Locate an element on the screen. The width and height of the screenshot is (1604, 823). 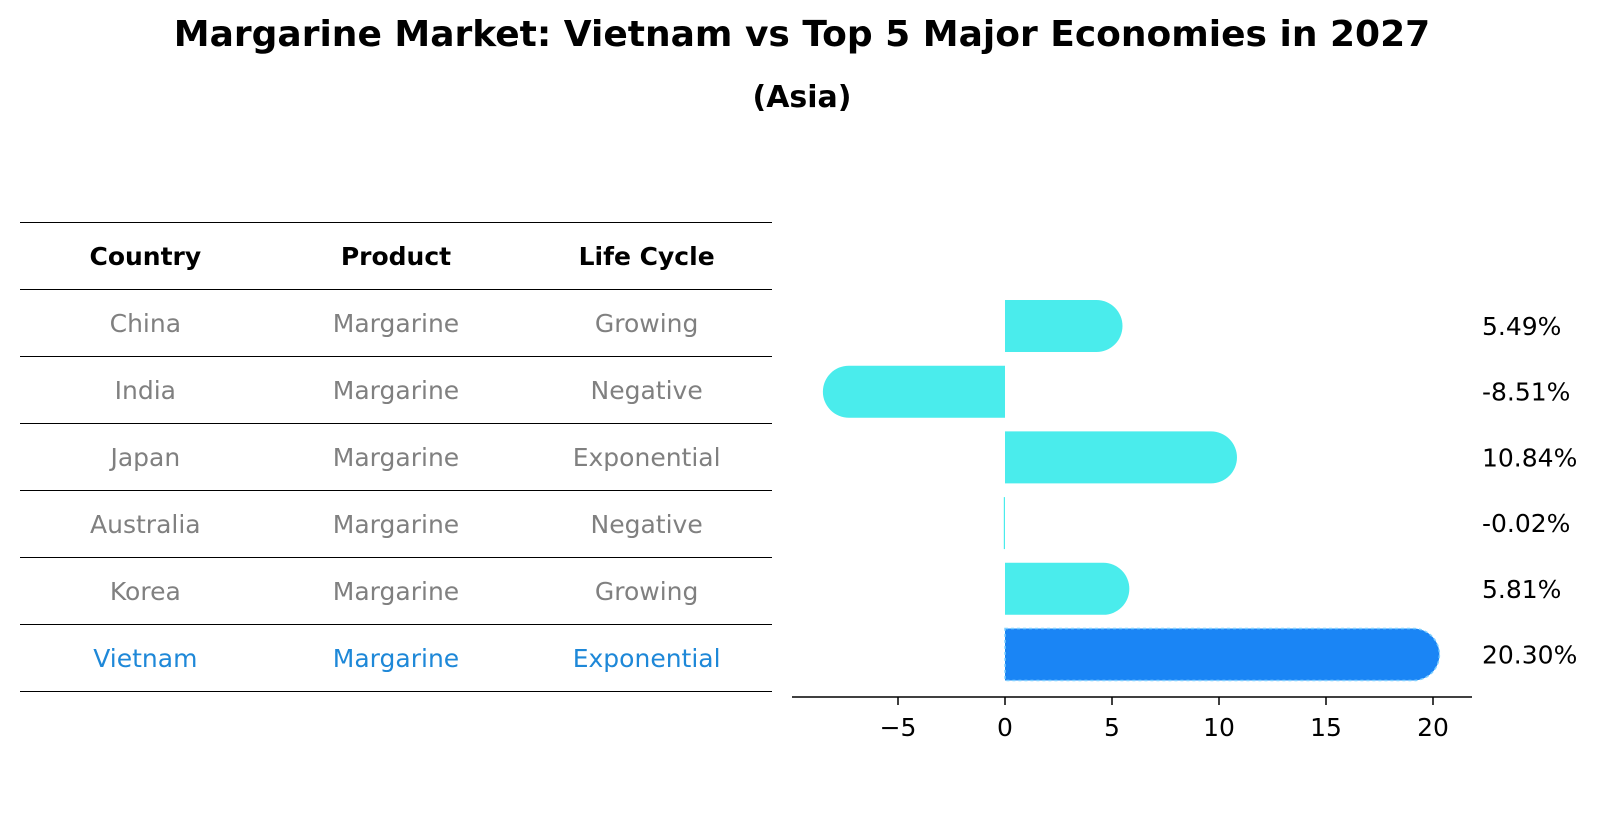
value-label: 20.30% is located at coordinates (1529, 655).